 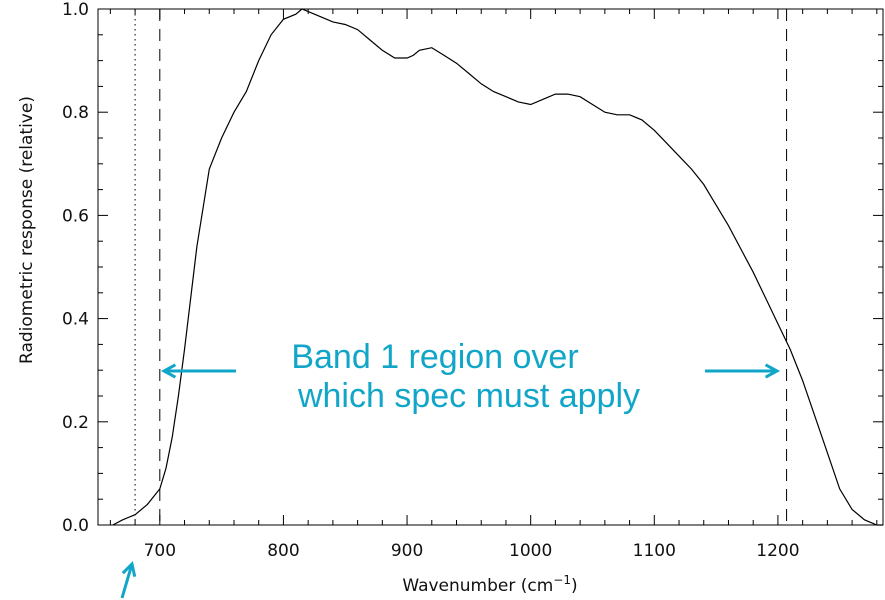 I want to click on x-tick-label: 1100, so click(x=654, y=551).